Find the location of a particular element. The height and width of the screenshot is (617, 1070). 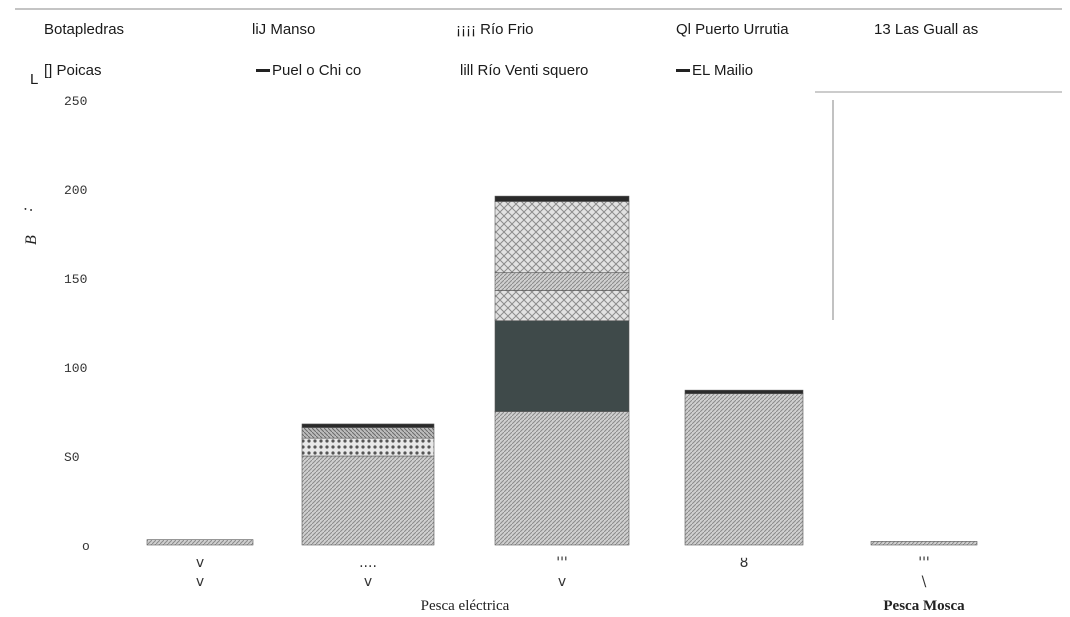

legend-label: Ql Puerto Urrutia is located at coordinates (732, 29).